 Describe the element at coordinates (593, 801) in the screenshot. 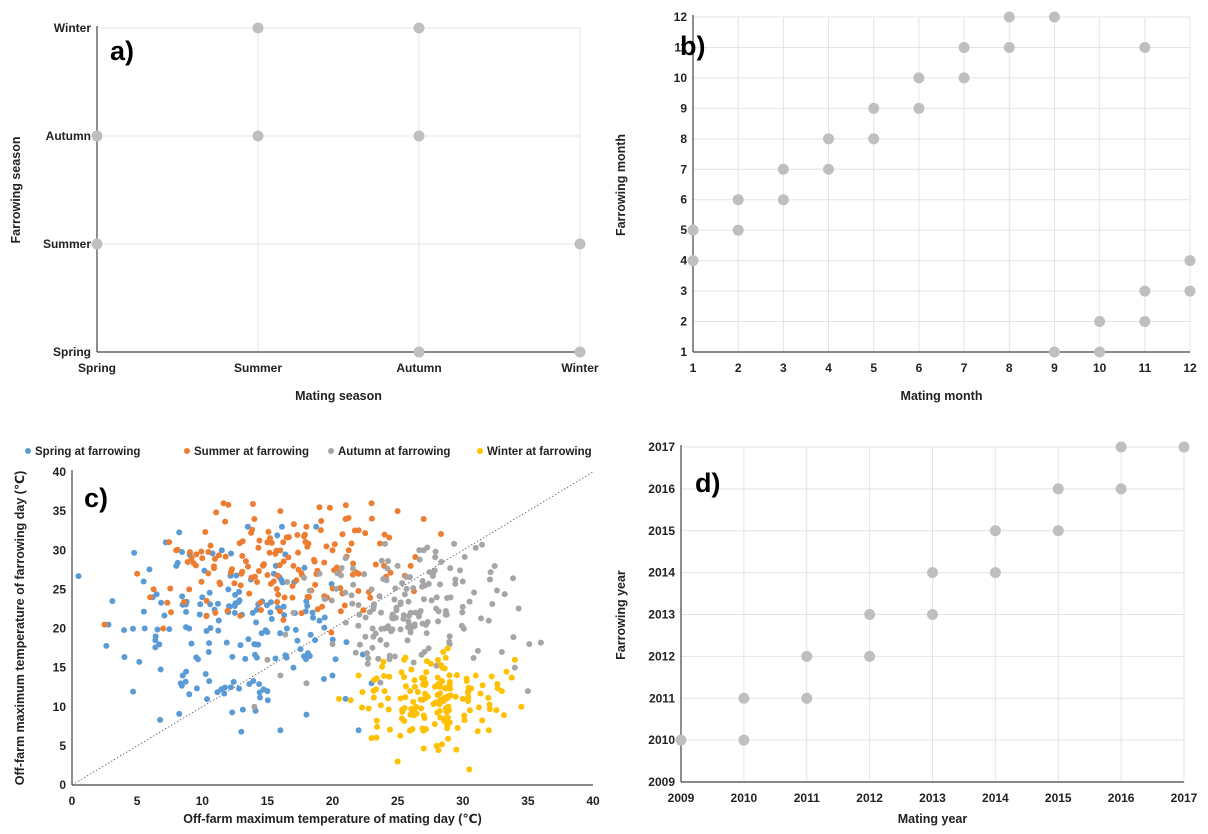

I see `x-tick-label: 40` at that location.